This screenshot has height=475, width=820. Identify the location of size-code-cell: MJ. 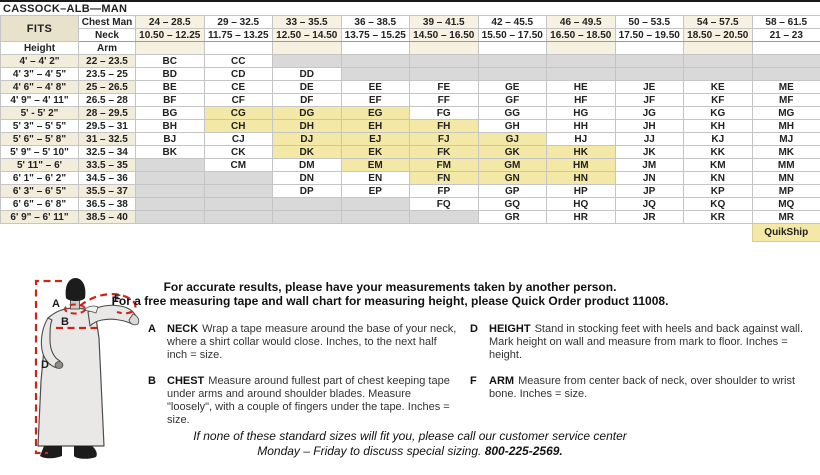
(785, 139).